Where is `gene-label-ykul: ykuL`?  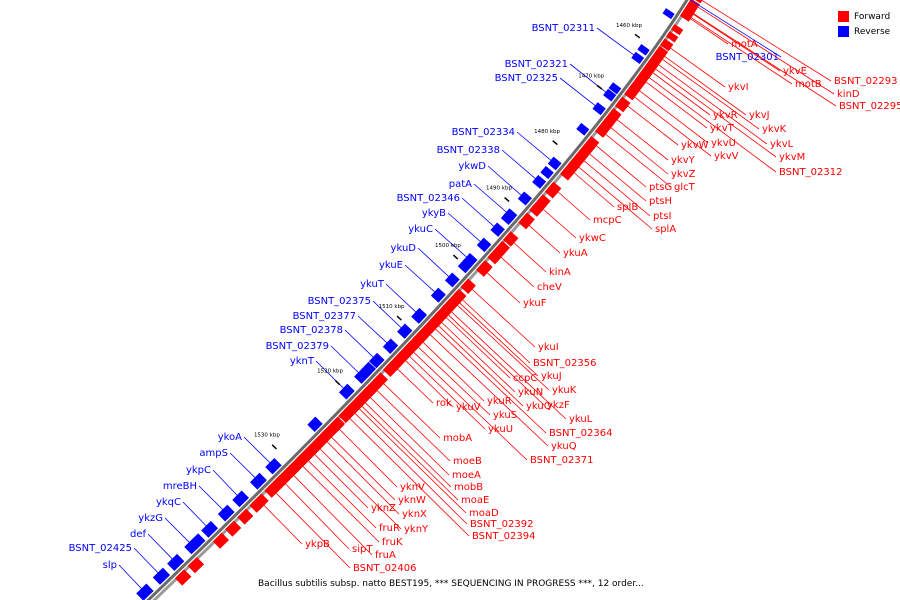
gene-label-ykul: ykuL is located at coordinates (581, 419).